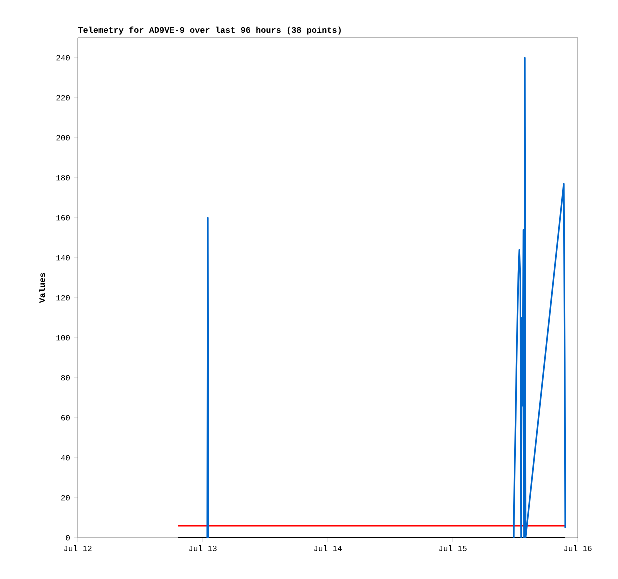  I want to click on y-axis-title: Values, so click(42, 288).